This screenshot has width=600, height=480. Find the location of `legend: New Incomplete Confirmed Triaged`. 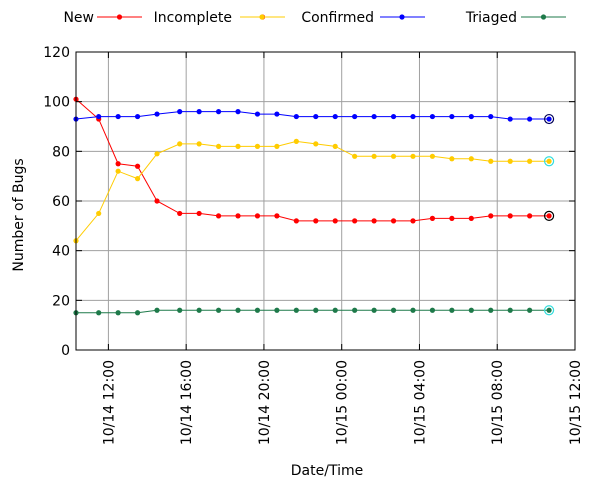

legend: New Incomplete Confirmed Triaged is located at coordinates (314, 18).